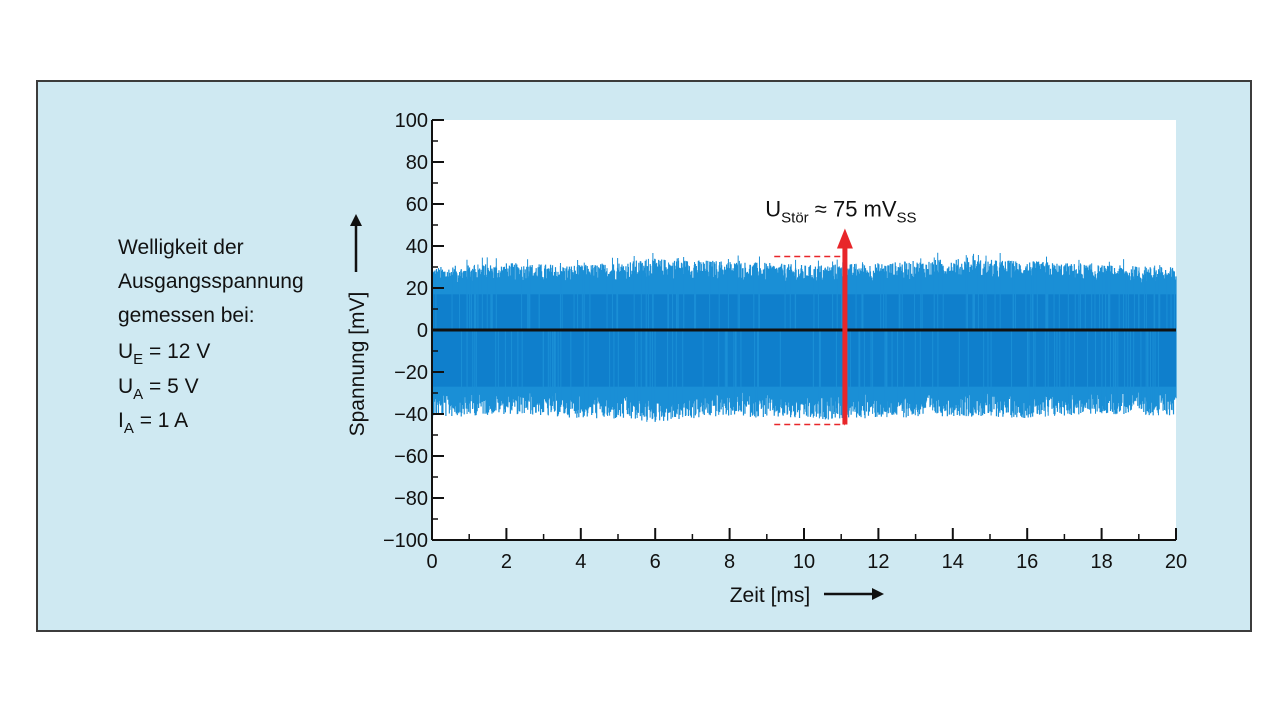  Describe the element at coordinates (841, 311) in the screenshot. I see `noise-annotation: UStör ≈ 75 mVSS` at that location.